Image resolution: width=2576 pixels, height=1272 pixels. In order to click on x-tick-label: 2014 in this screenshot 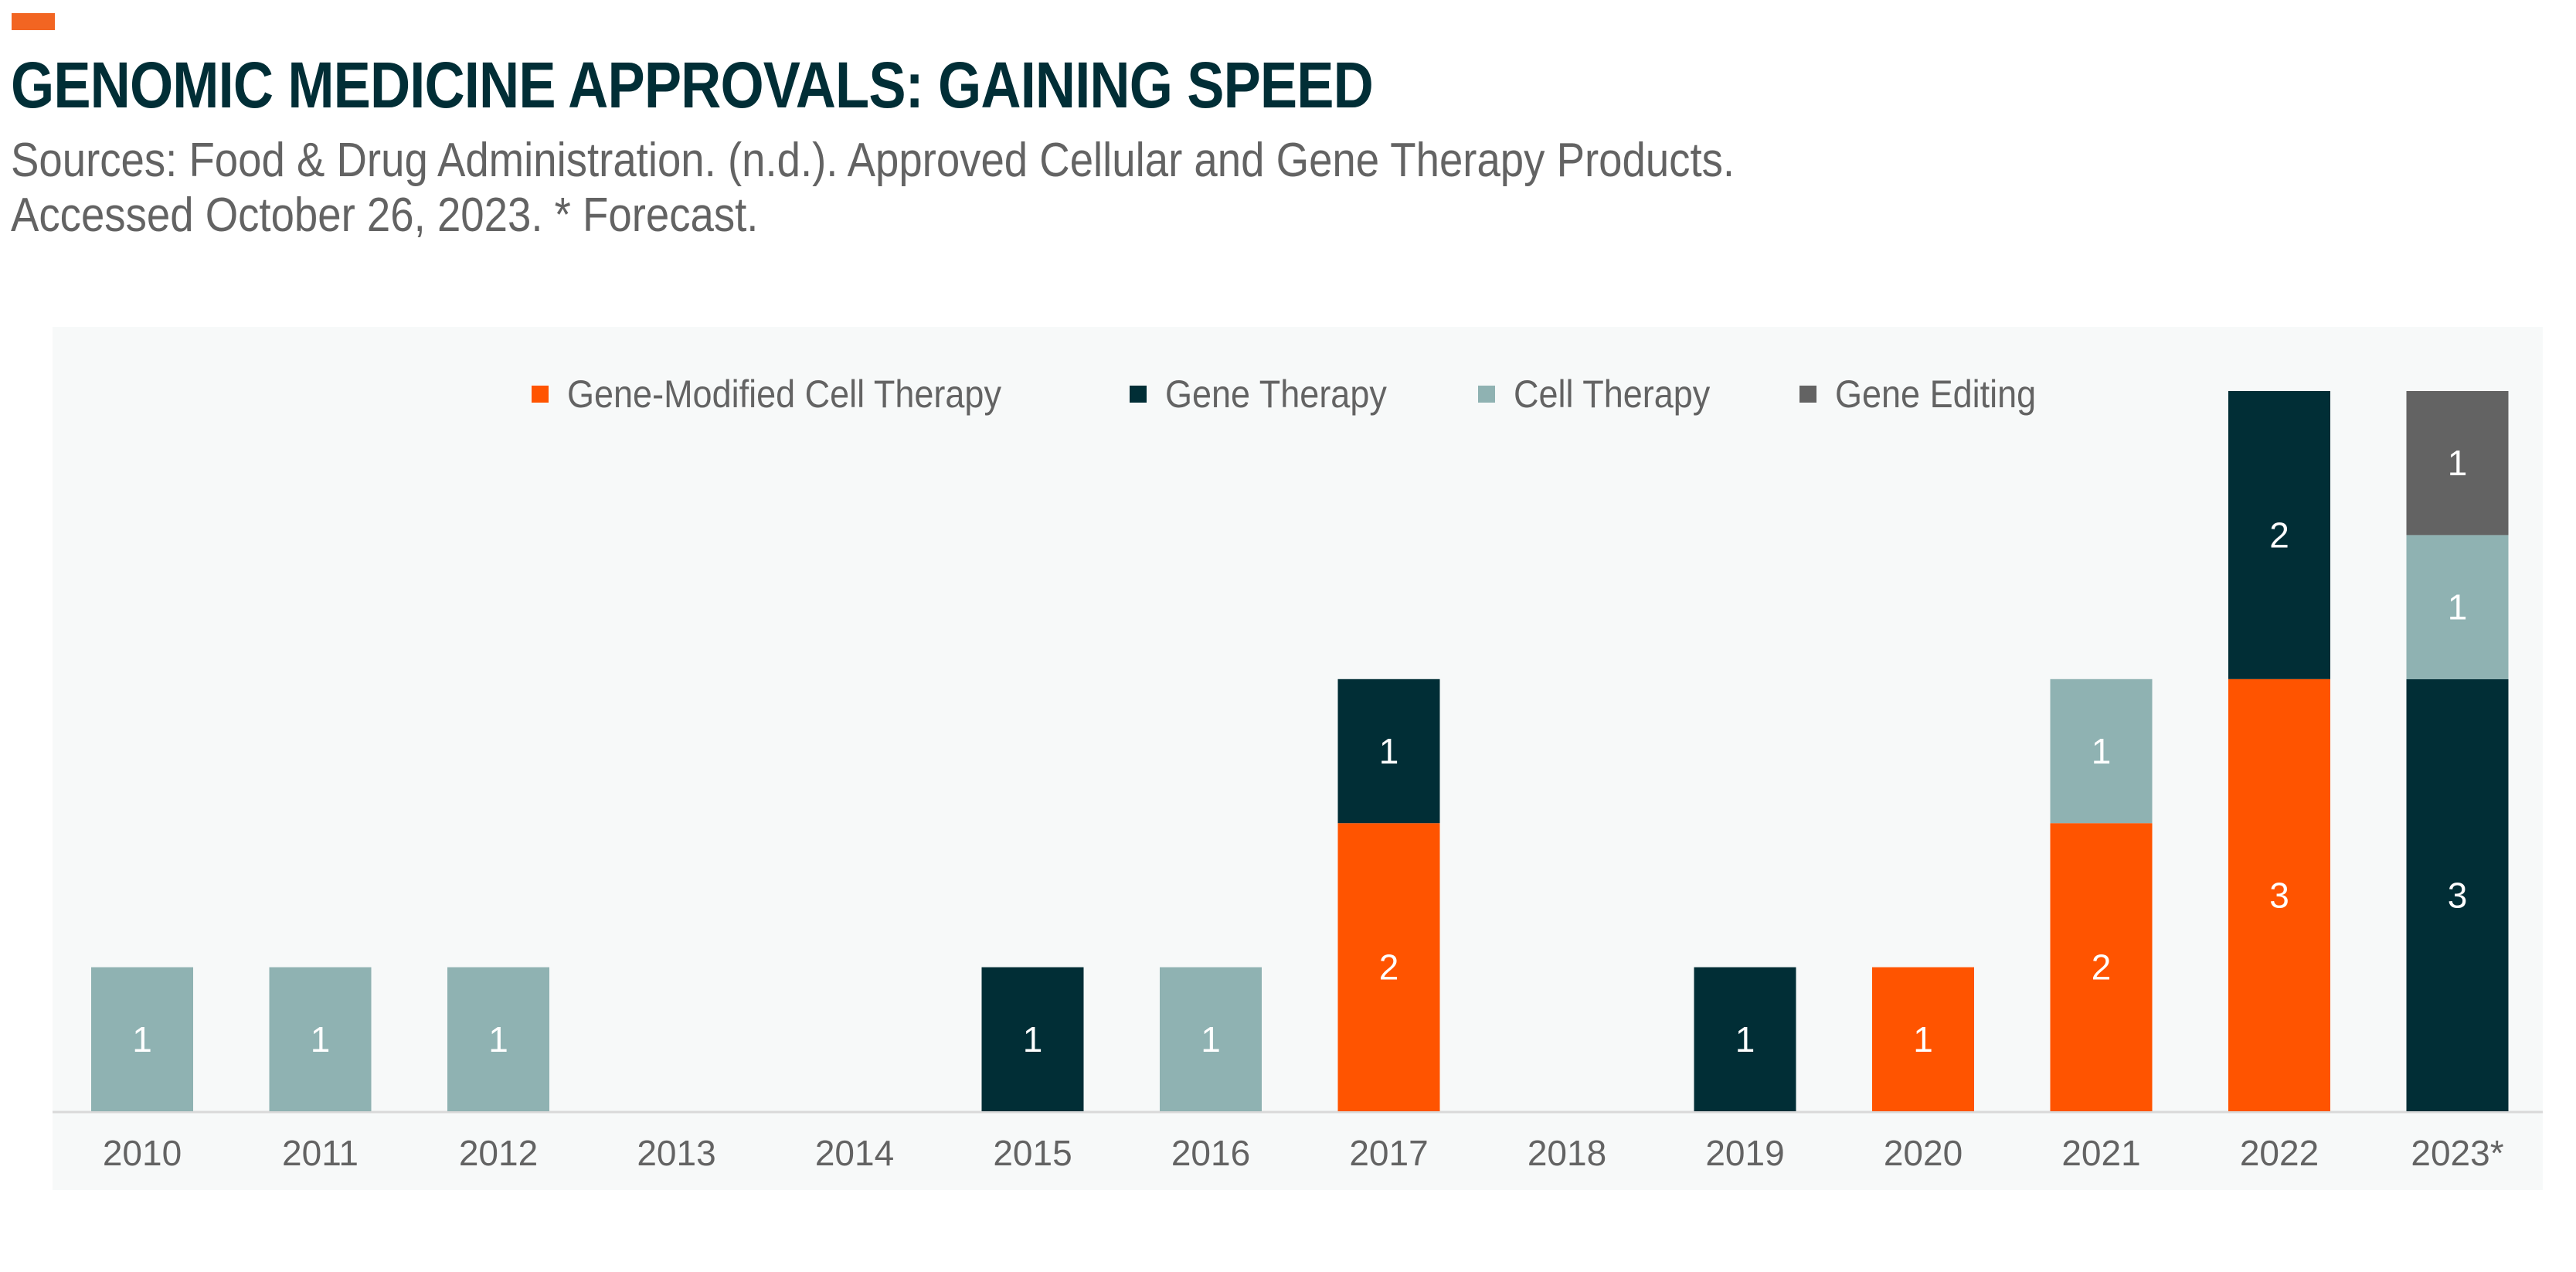, I will do `click(854, 1153)`.